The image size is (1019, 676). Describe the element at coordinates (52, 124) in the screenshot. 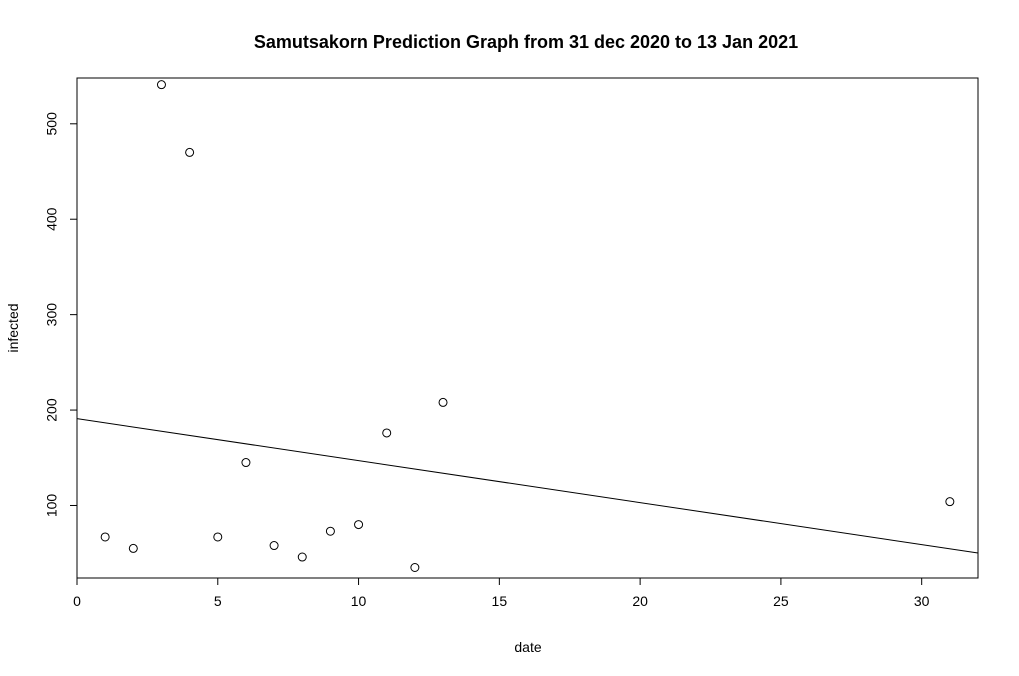

I see `y-tick-label: 500` at that location.